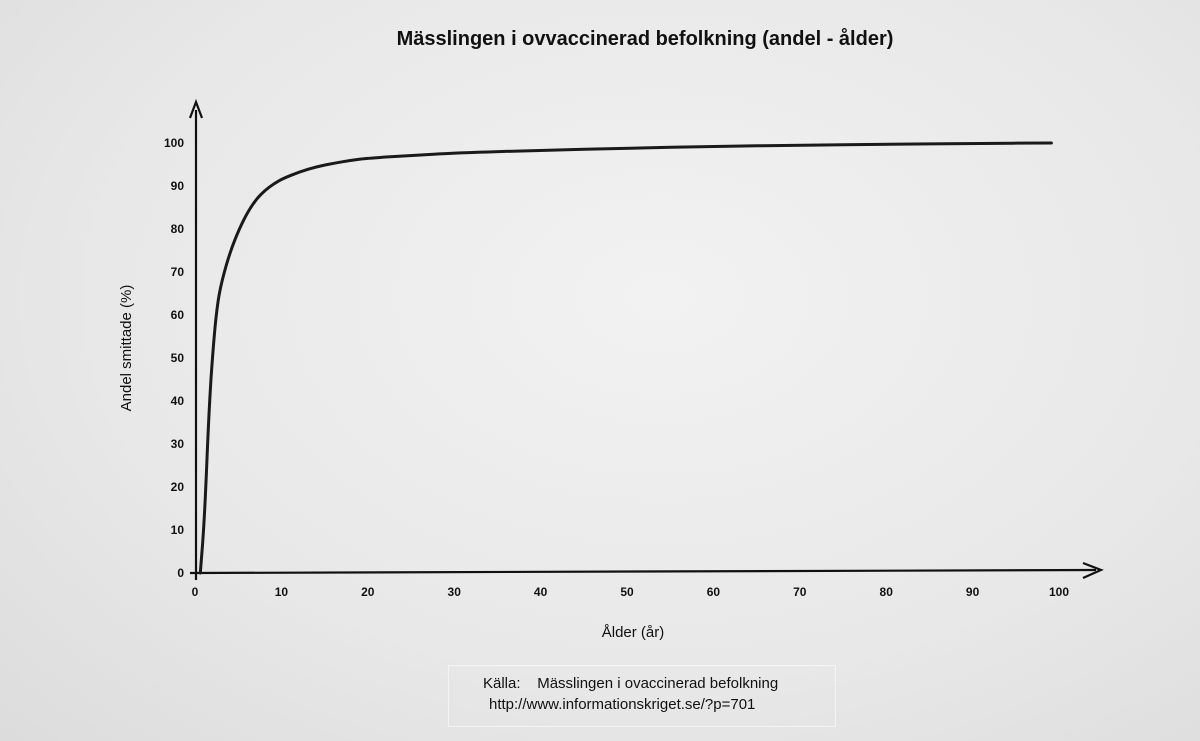 This screenshot has height=741, width=1200. I want to click on x-tick-label: 80, so click(887, 592).